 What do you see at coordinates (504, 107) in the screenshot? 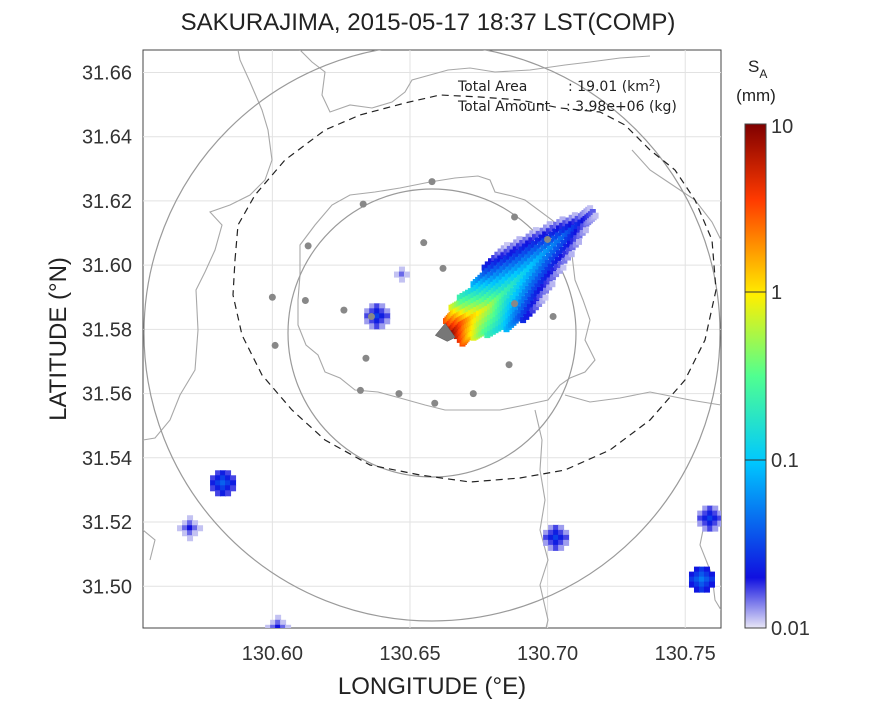
I see `total-amount-label: Total Amount` at bounding box center [504, 107].